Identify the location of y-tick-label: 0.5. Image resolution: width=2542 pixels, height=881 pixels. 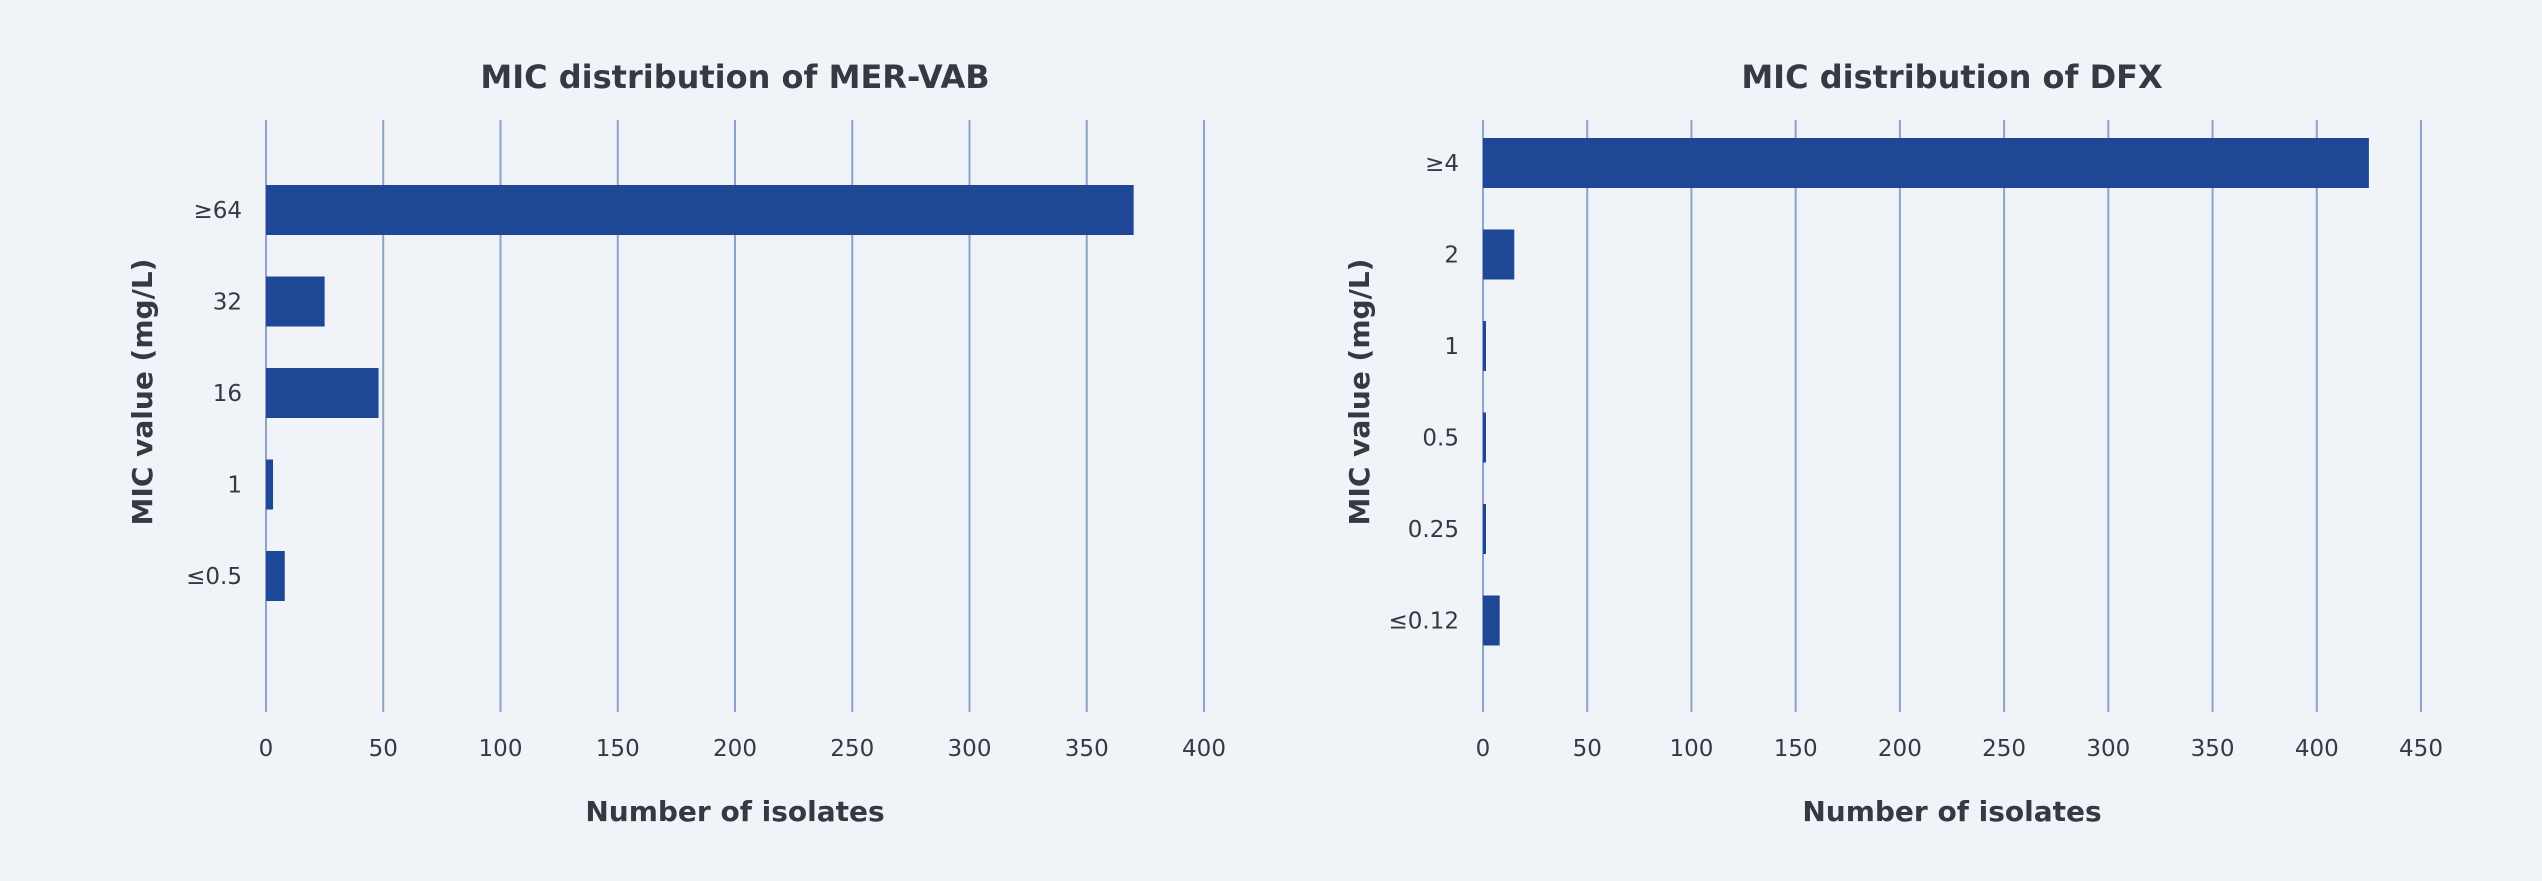
(1440, 439).